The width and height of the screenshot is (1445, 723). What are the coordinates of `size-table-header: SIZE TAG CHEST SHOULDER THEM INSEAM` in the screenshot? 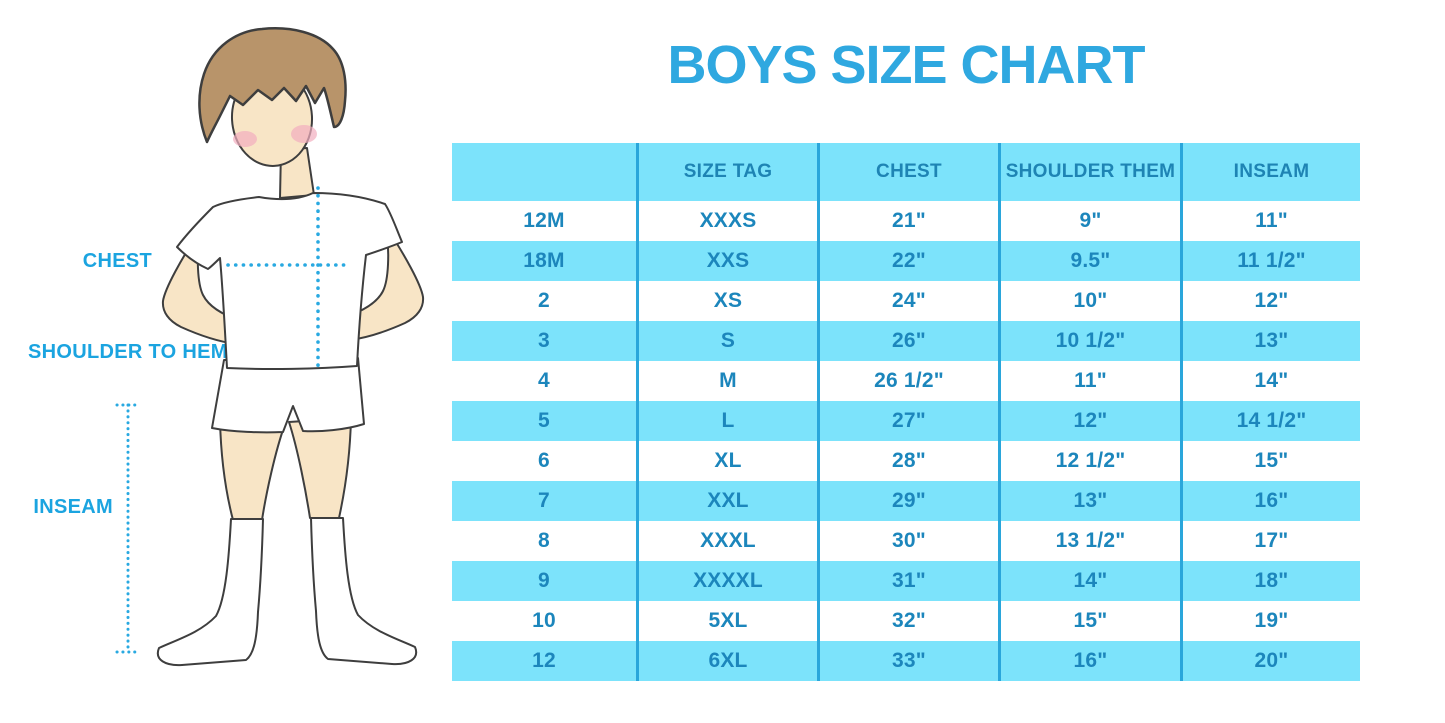 It's located at (906, 172).